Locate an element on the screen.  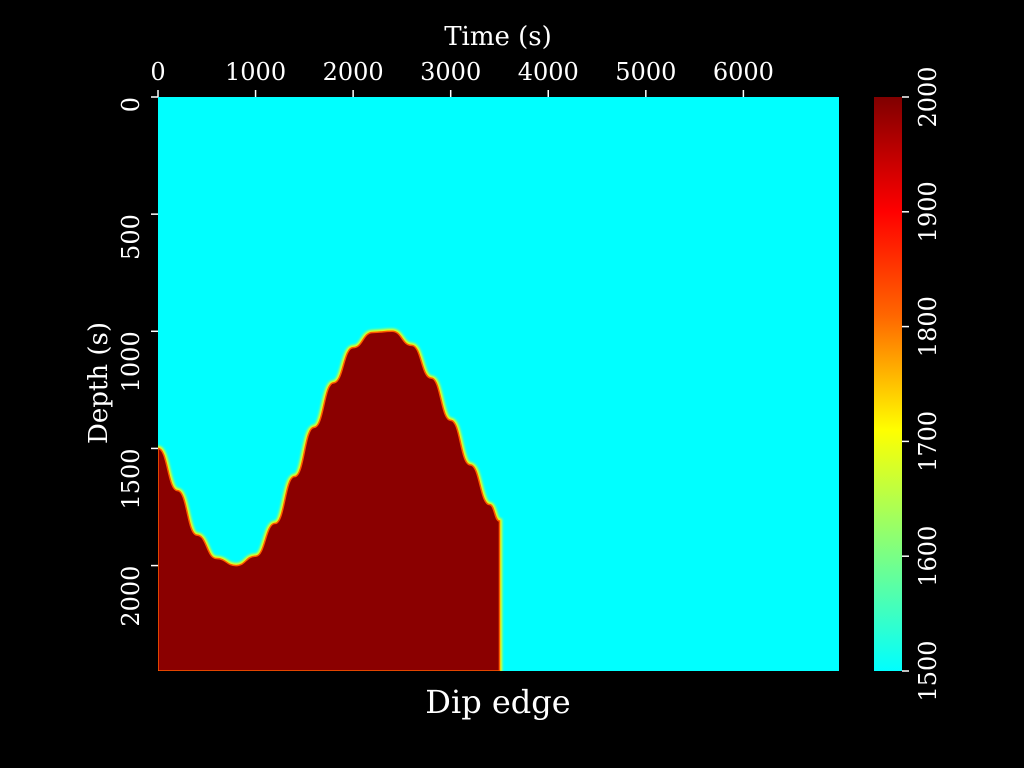
x-tick-label: 4000 is located at coordinates (548, 72).